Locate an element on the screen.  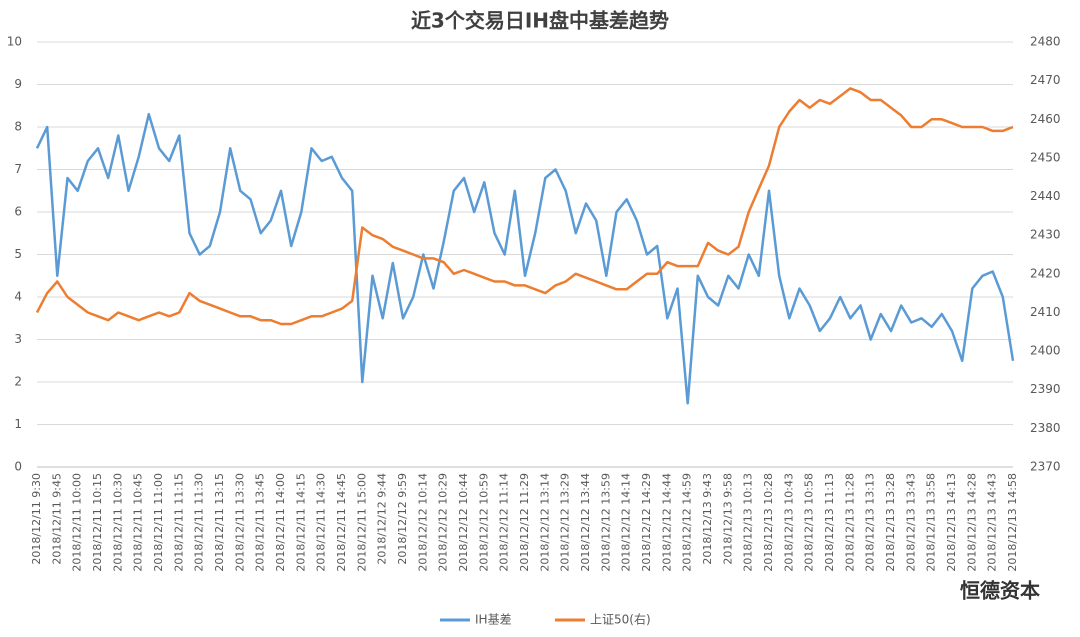
x-tick-label: 2018/12/11 14:00 is located at coordinates (280, 522).